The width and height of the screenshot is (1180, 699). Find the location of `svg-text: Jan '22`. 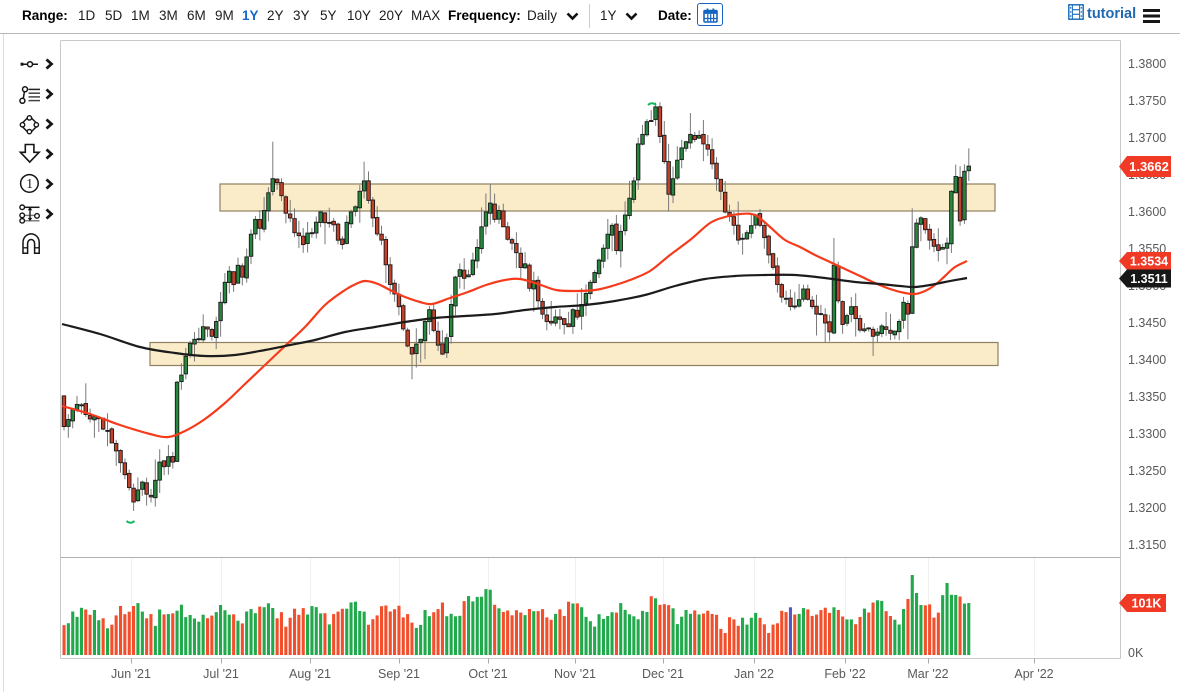

svg-text: Jan '22 is located at coordinates (754, 674).